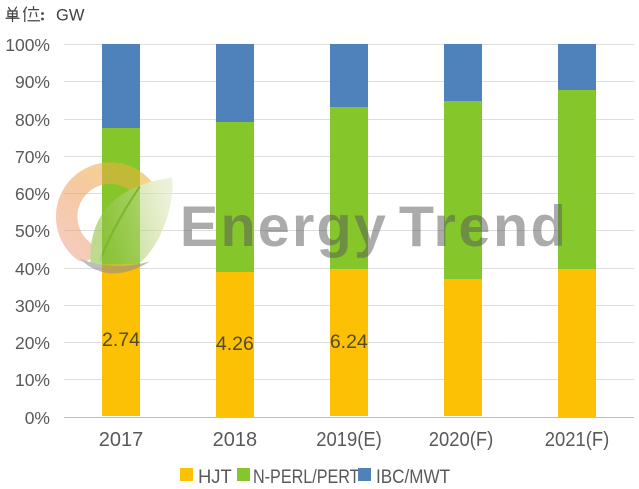 The width and height of the screenshot is (639, 489). I want to click on svg-text: GW, so click(70, 16).